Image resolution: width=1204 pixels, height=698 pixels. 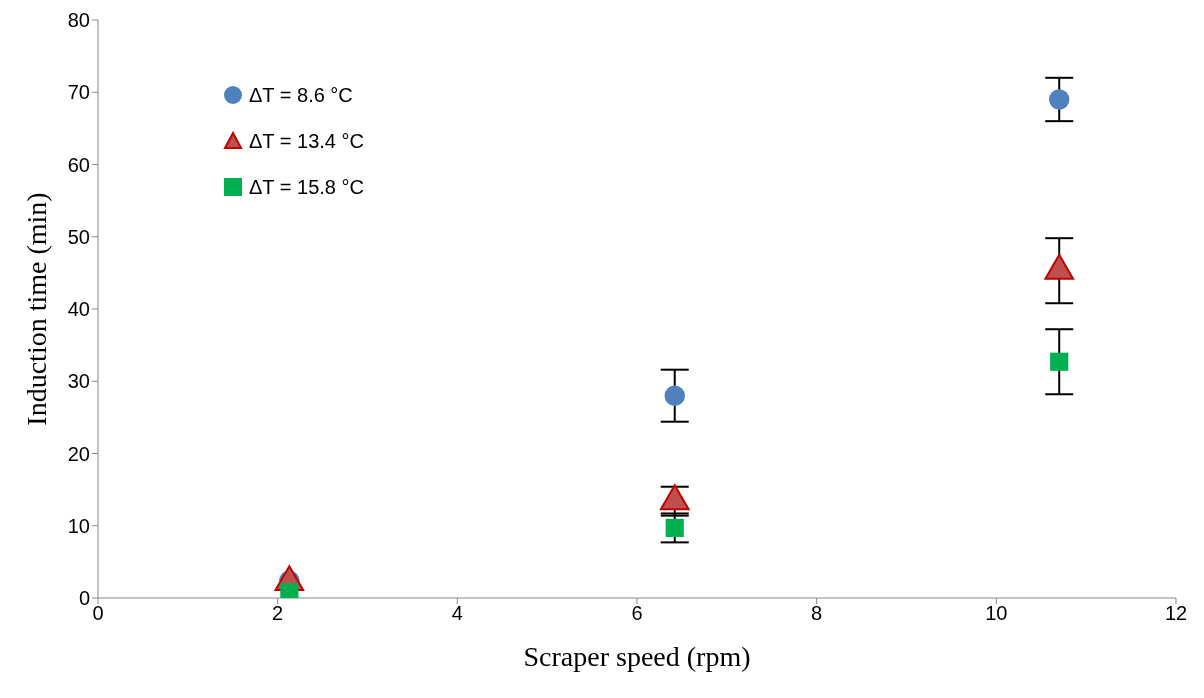 What do you see at coordinates (78, 236) in the screenshot?
I see `y-tick-label: 50` at bounding box center [78, 236].